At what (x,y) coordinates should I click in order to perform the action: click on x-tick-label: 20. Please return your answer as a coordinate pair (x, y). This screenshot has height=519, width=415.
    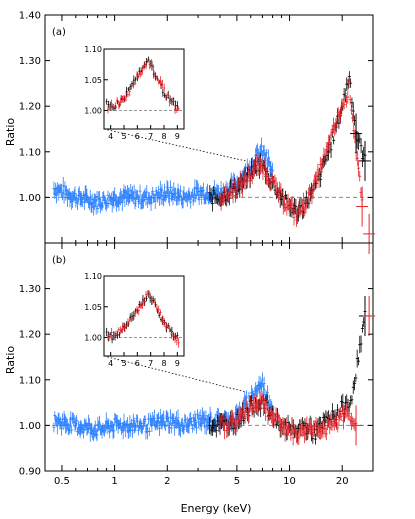
    Looking at the image, I should click on (342, 481).